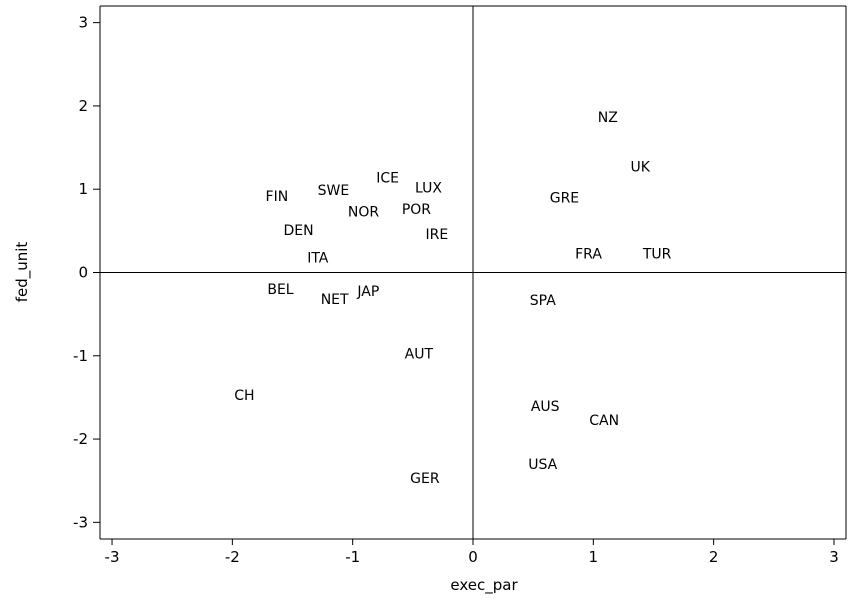 The width and height of the screenshot is (849, 599). Describe the element at coordinates (604, 421) in the screenshot. I see `point-label-can: CAN` at that location.